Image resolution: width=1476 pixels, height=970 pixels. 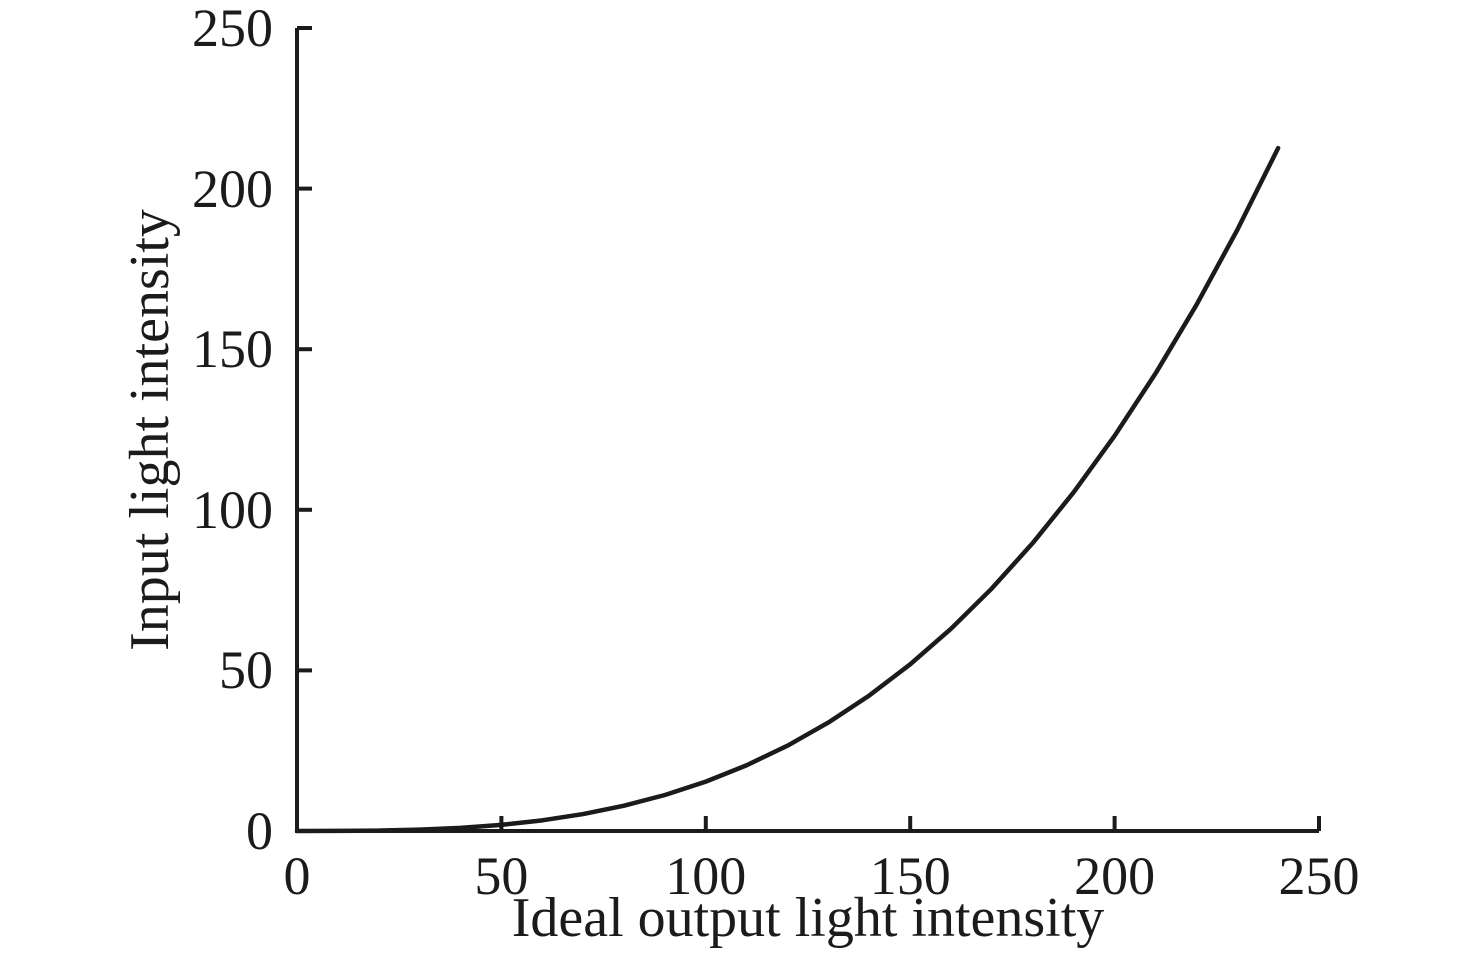 What do you see at coordinates (297, 876) in the screenshot?
I see `x-tick-label: 0` at bounding box center [297, 876].